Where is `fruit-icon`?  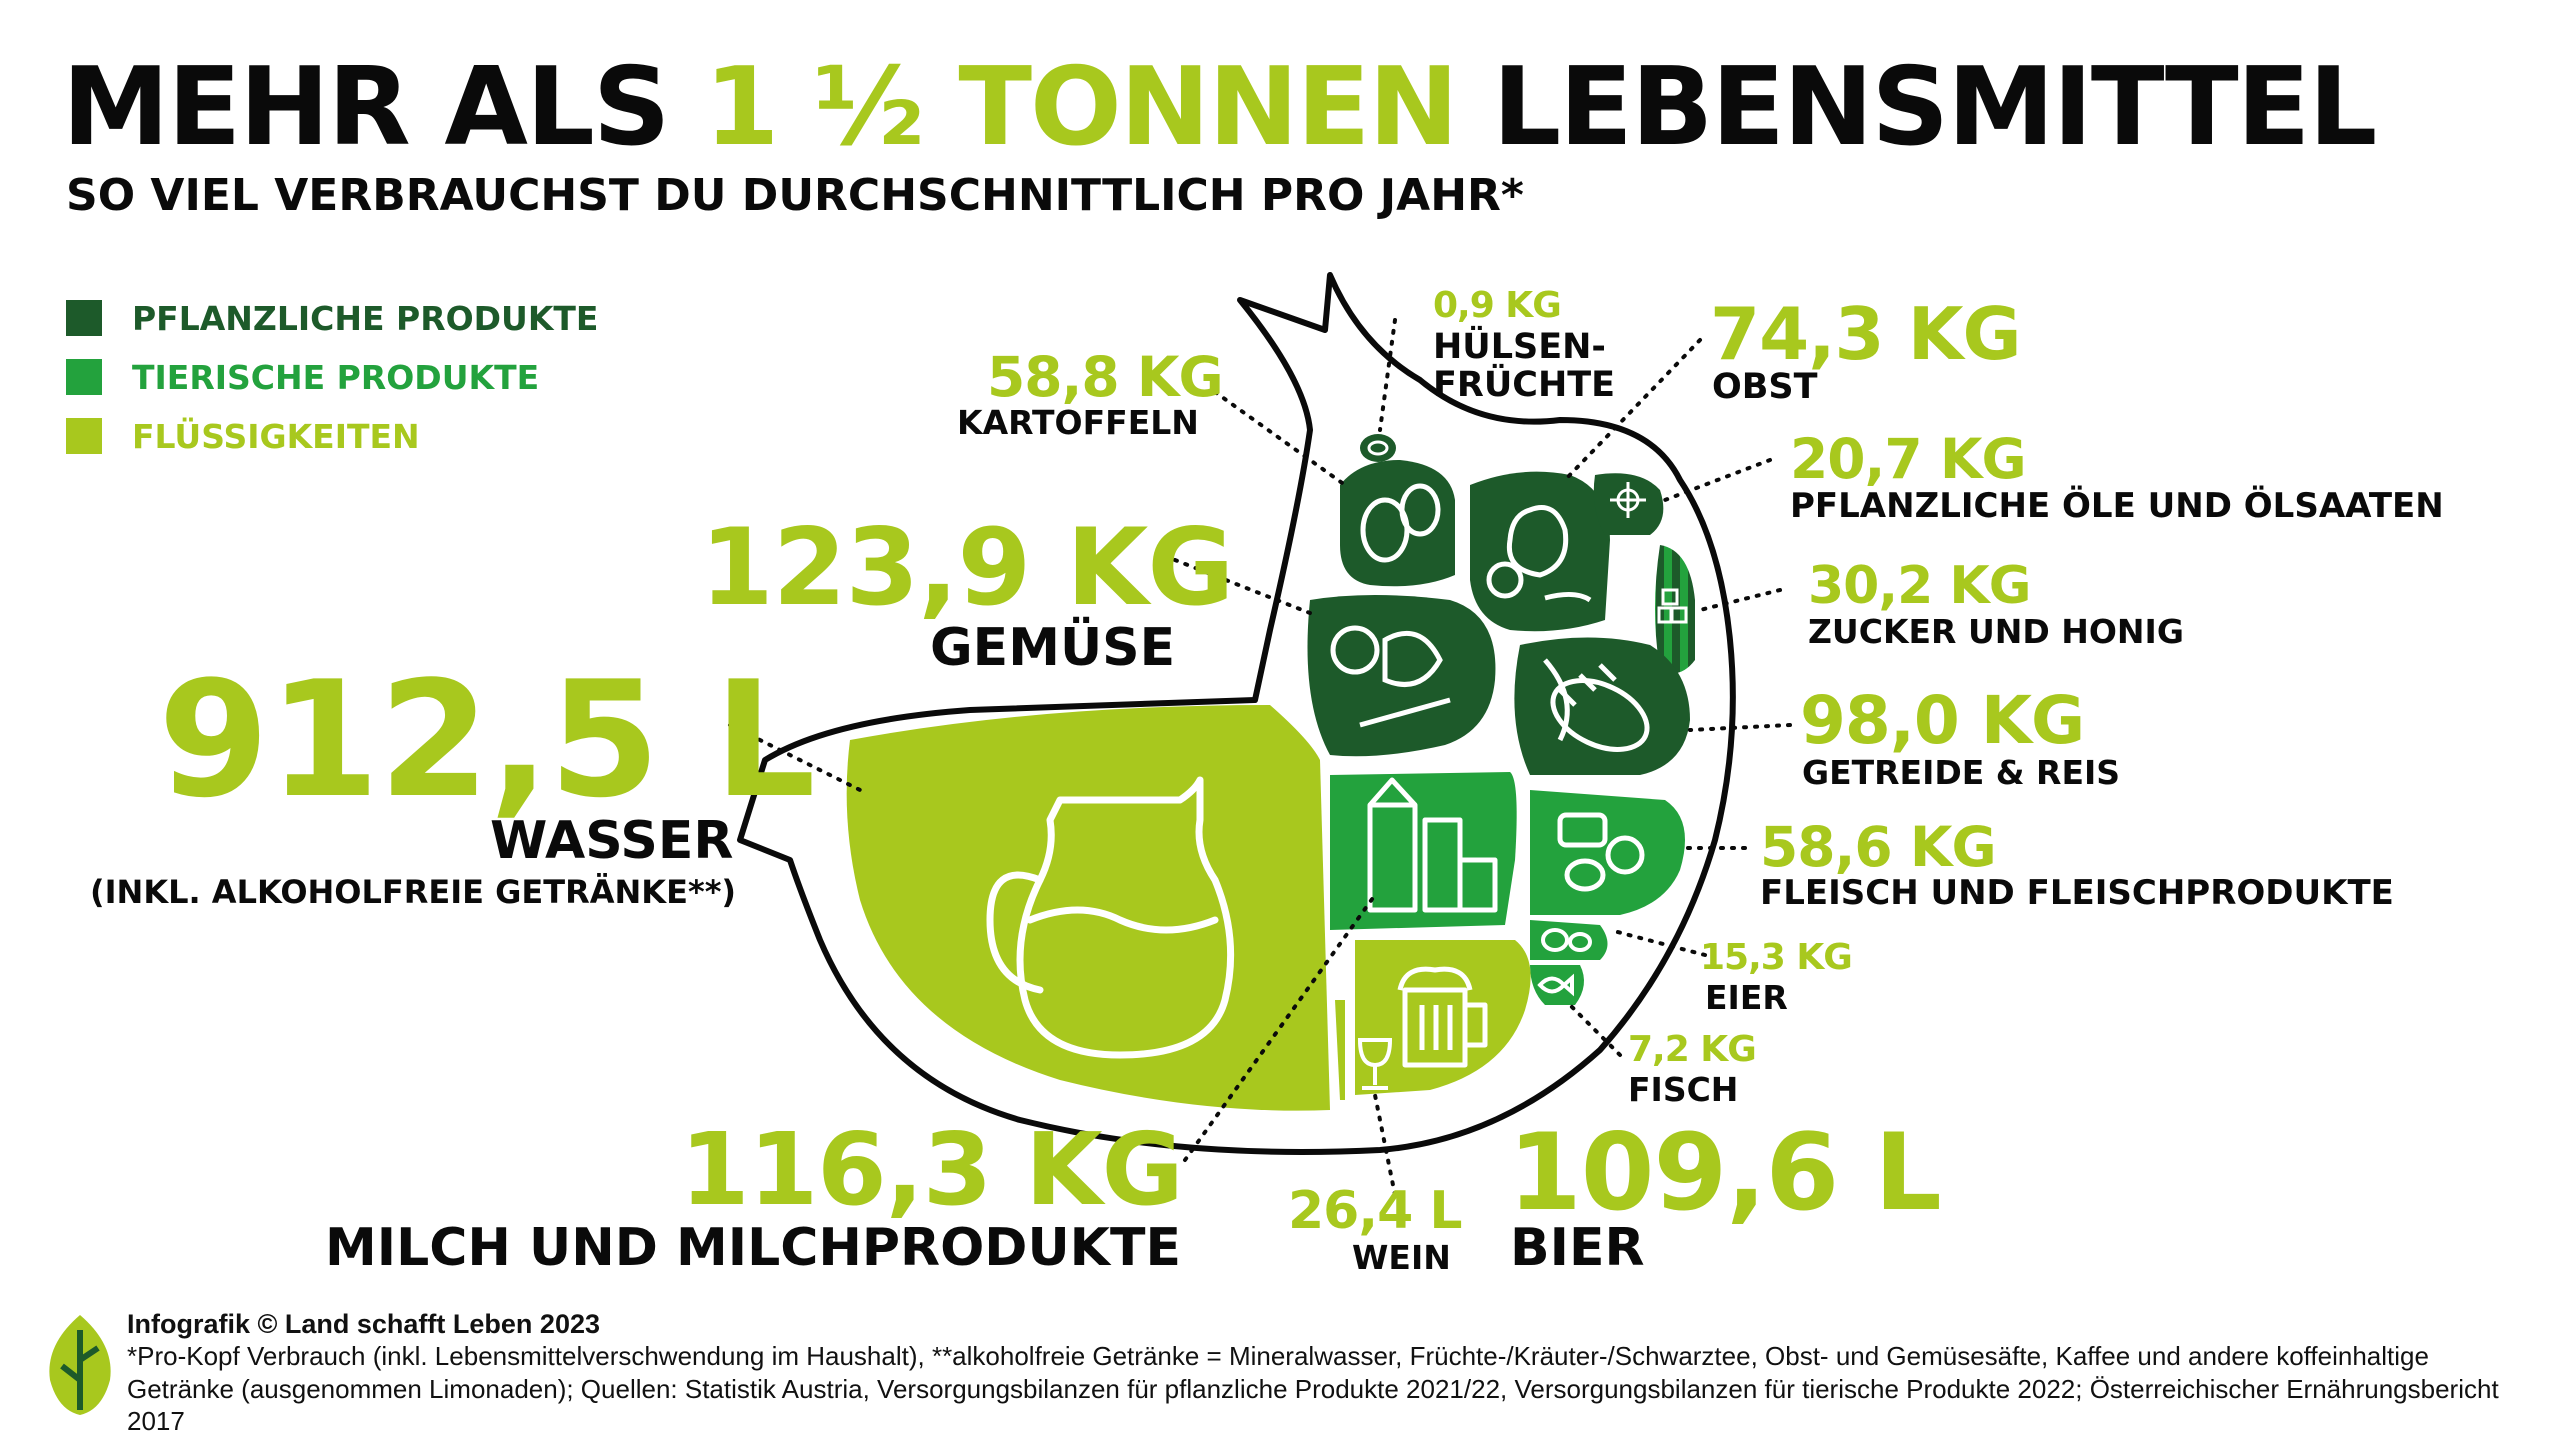 fruit-icon is located at coordinates (1539, 554).